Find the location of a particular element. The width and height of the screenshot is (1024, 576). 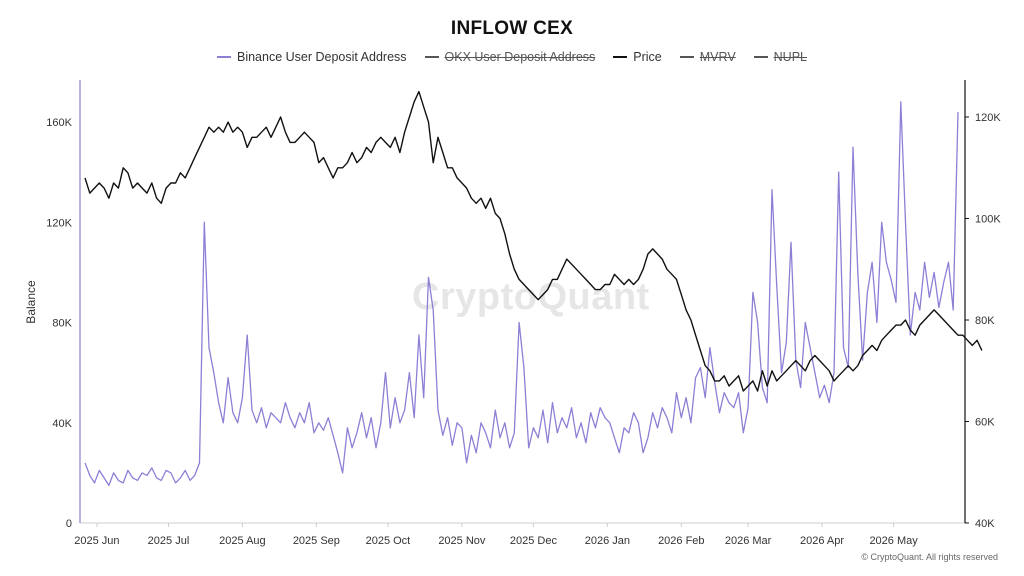

copyright-text: © CryptoQuant. All rights reserved is located at coordinates (929, 557).